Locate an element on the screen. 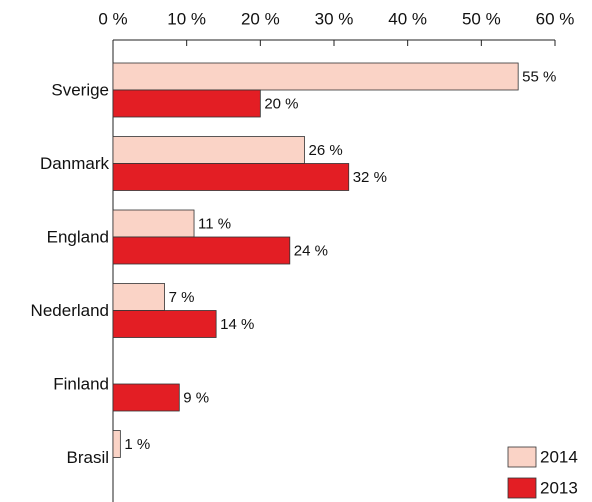 This screenshot has height=502, width=592. value-label: 24 % is located at coordinates (311, 250).